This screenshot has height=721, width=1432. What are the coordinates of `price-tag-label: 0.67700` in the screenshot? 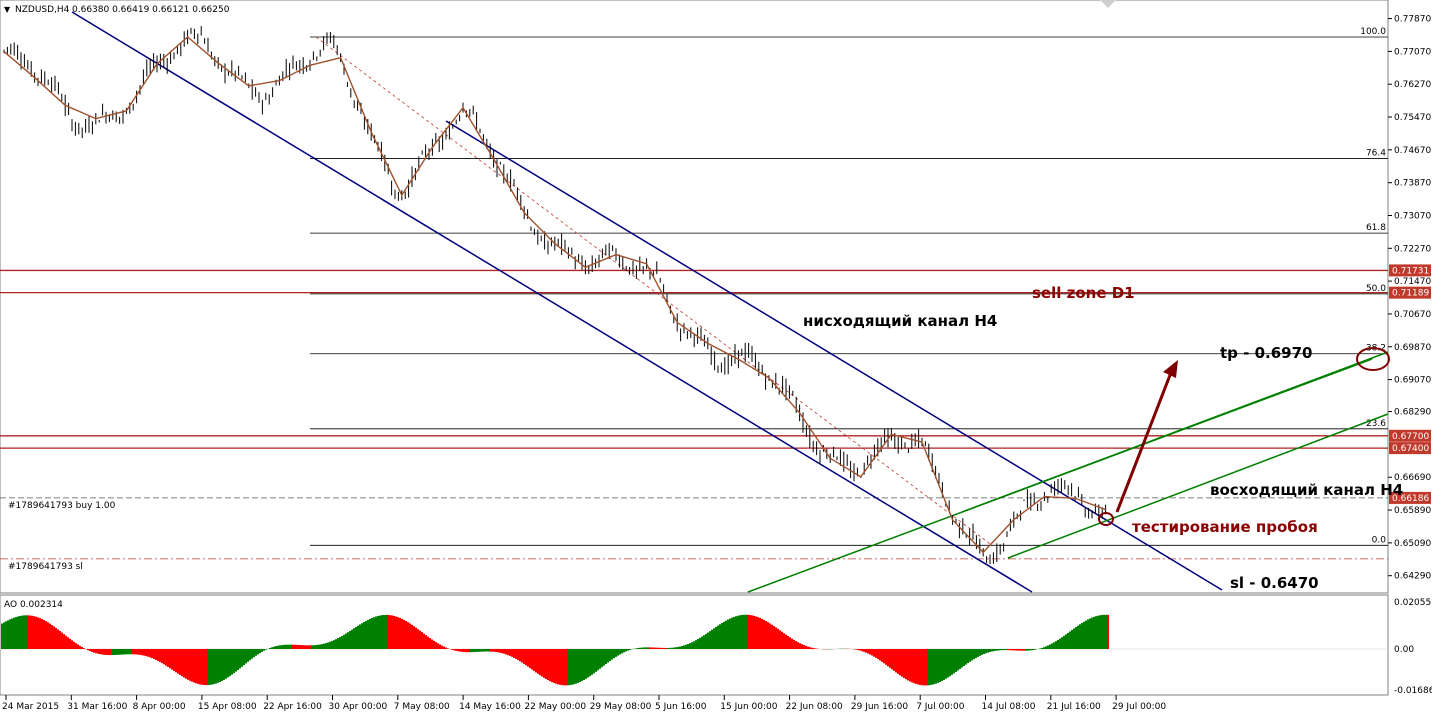 It's located at (1410, 437).